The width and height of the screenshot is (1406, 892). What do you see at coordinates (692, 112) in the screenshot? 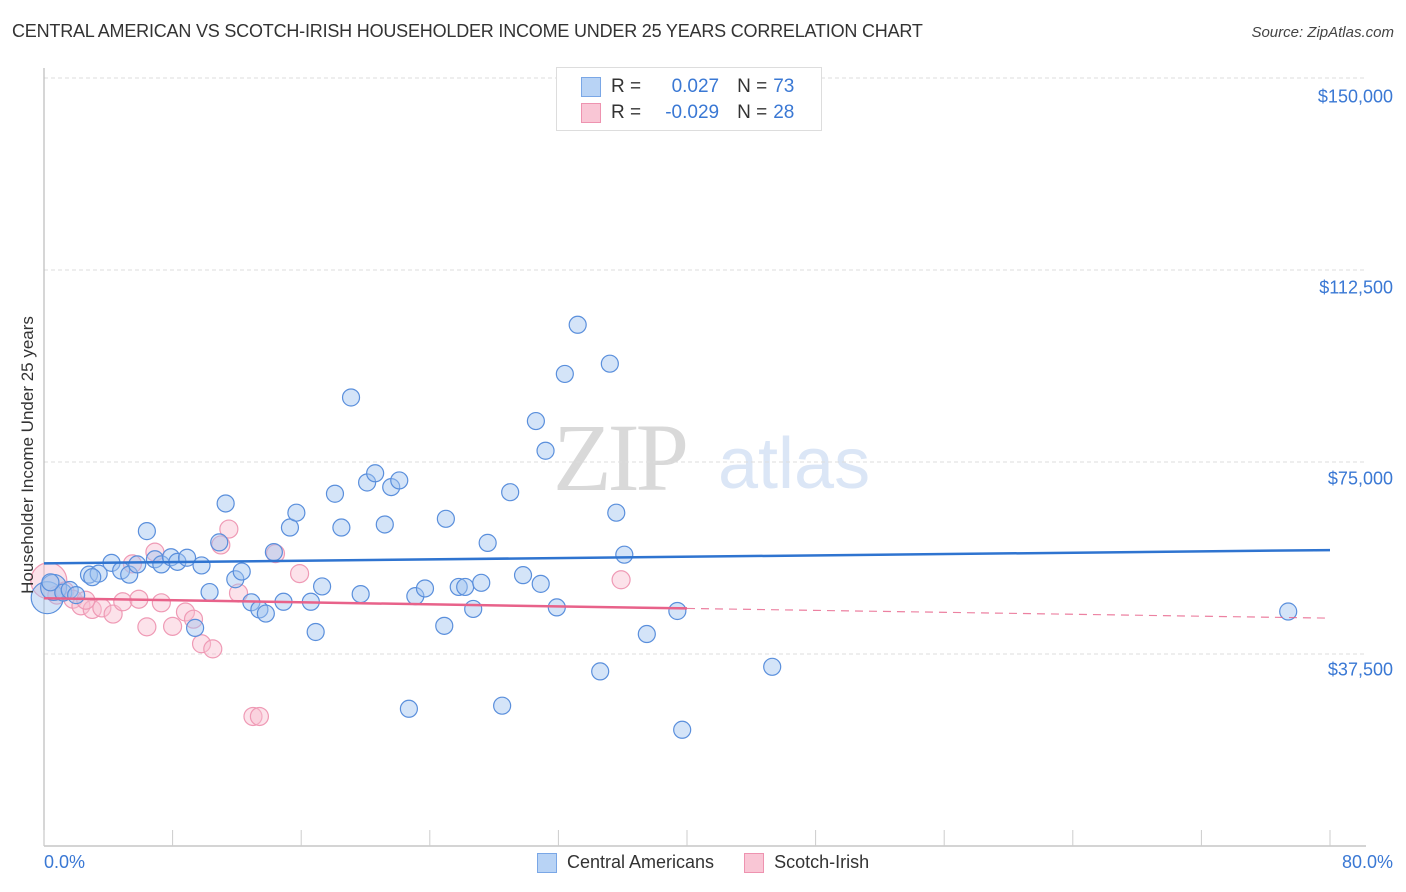
I see `r-value: -0.029` at bounding box center [692, 112].